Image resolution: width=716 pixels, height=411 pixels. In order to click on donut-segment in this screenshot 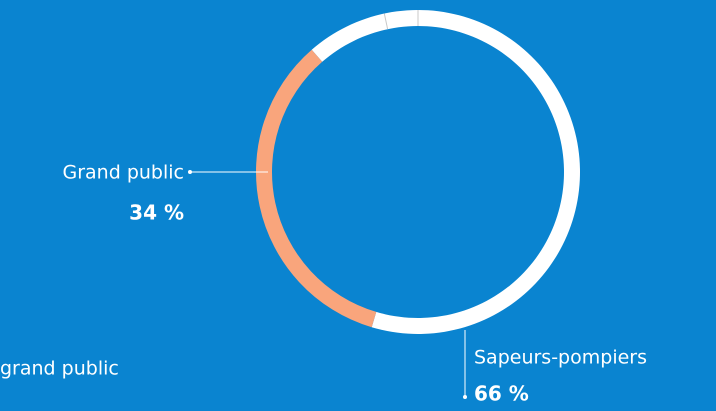, I will do `click(316, 188)`.